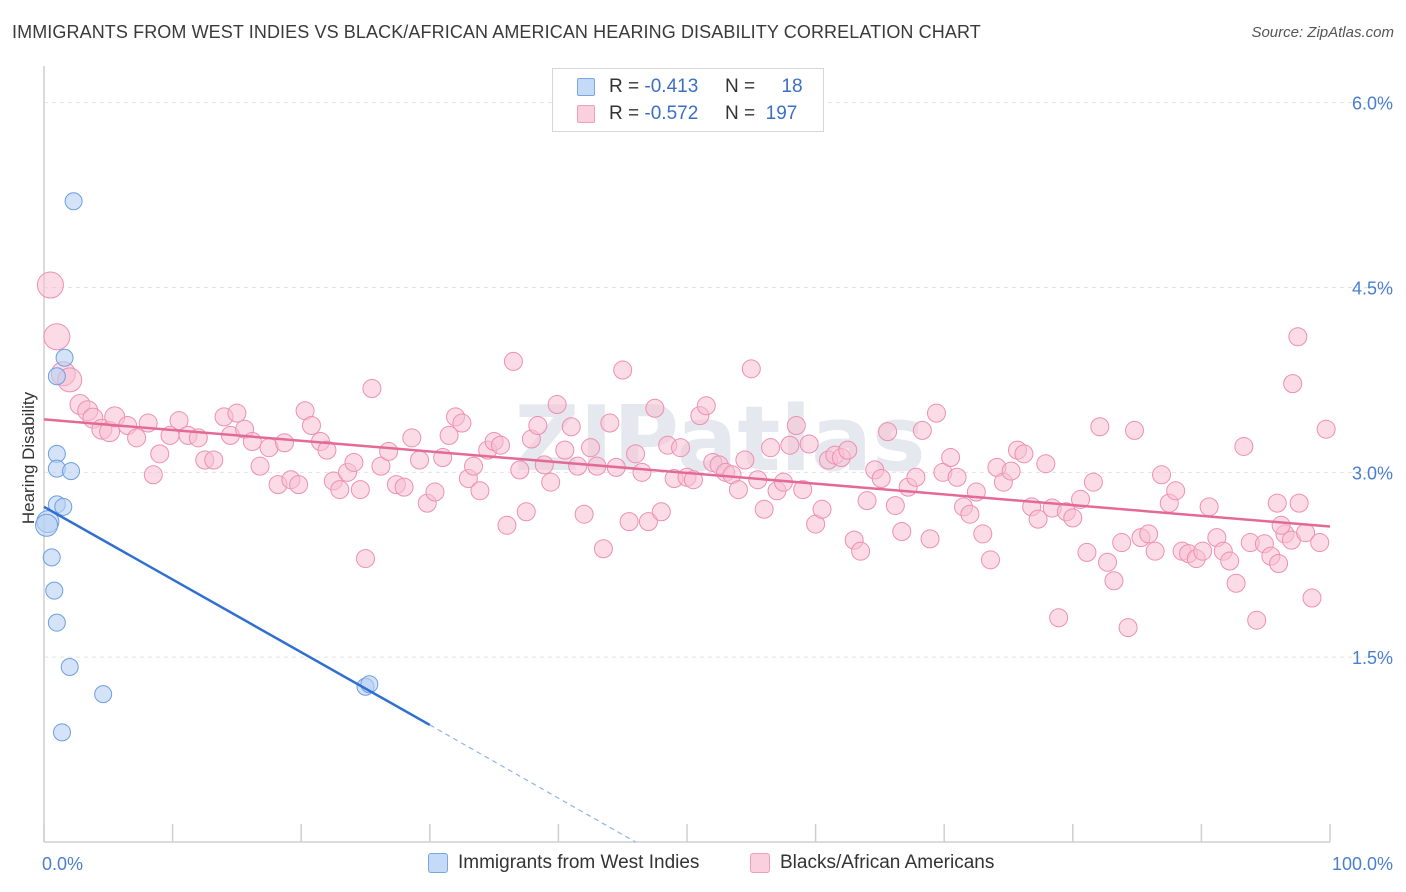 This screenshot has height=892, width=1406. Describe the element at coordinates (1372, 104) in the screenshot. I see `y-tick-label: 6.0%` at that location.